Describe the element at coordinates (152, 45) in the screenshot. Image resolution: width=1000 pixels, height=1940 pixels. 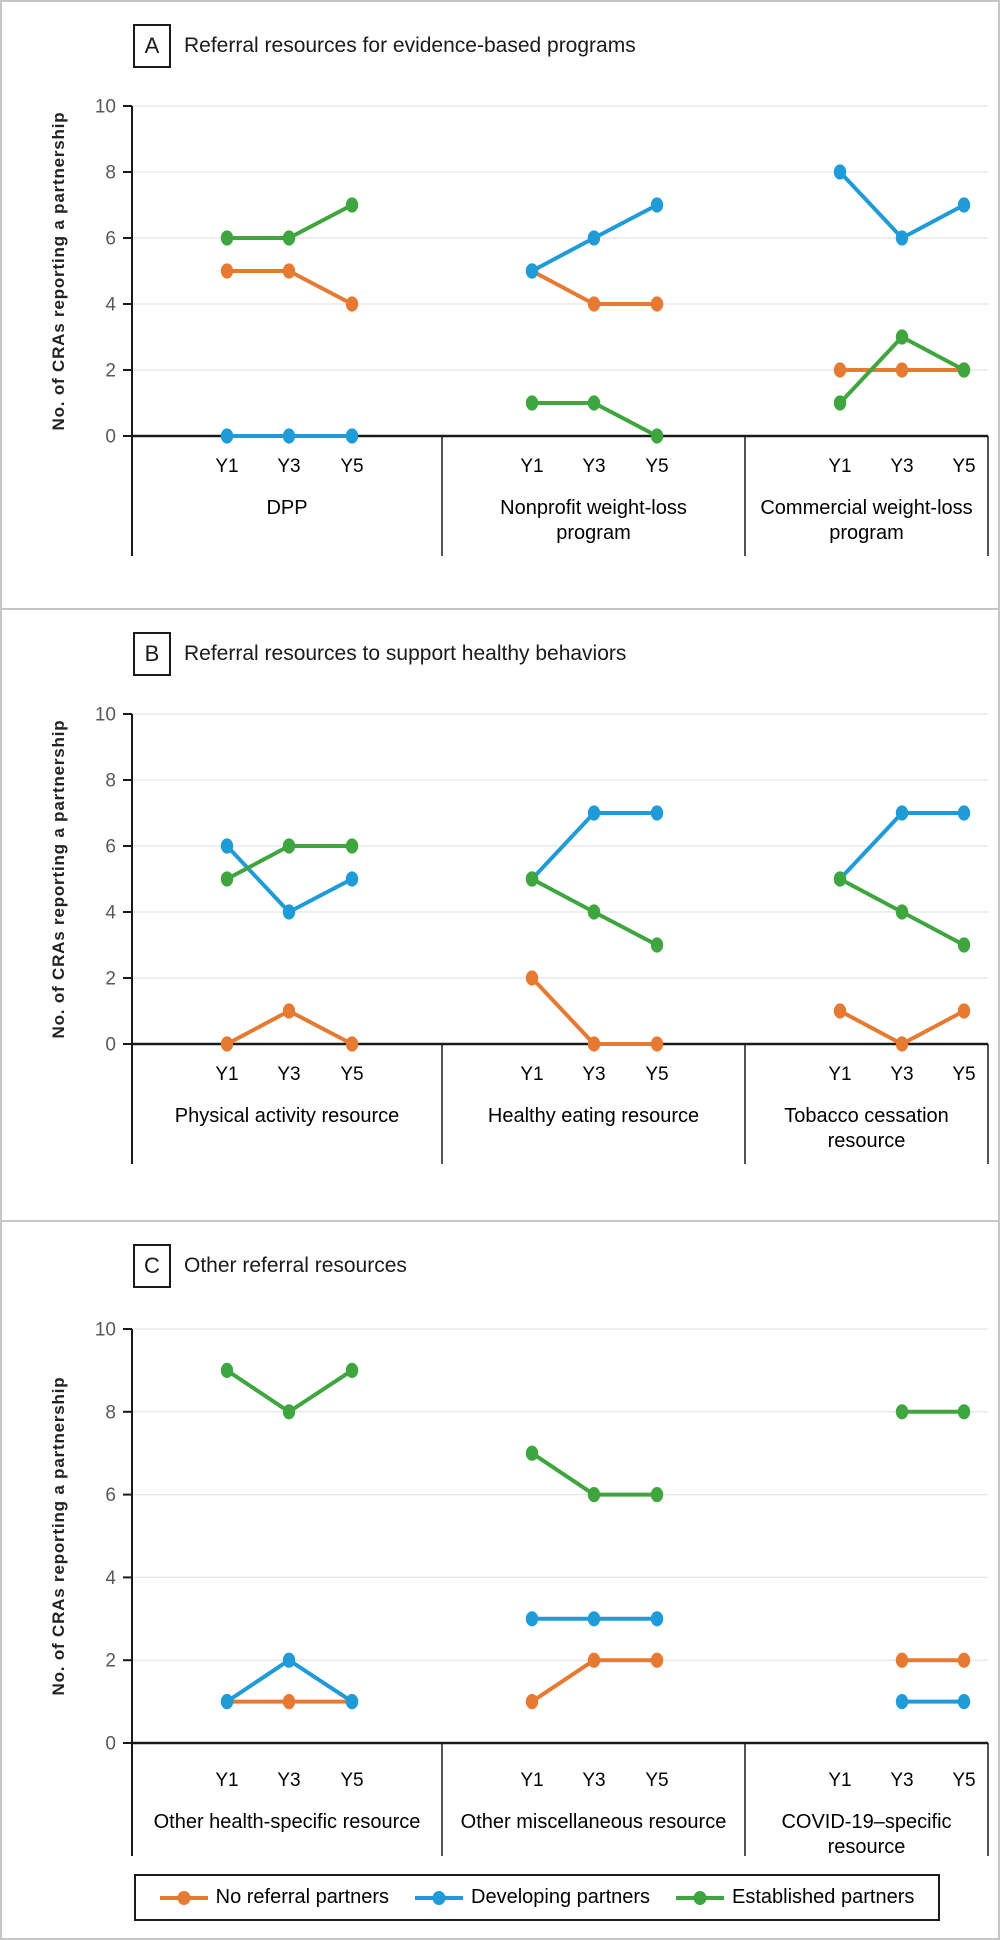
I see `panel-letter: A` at that location.